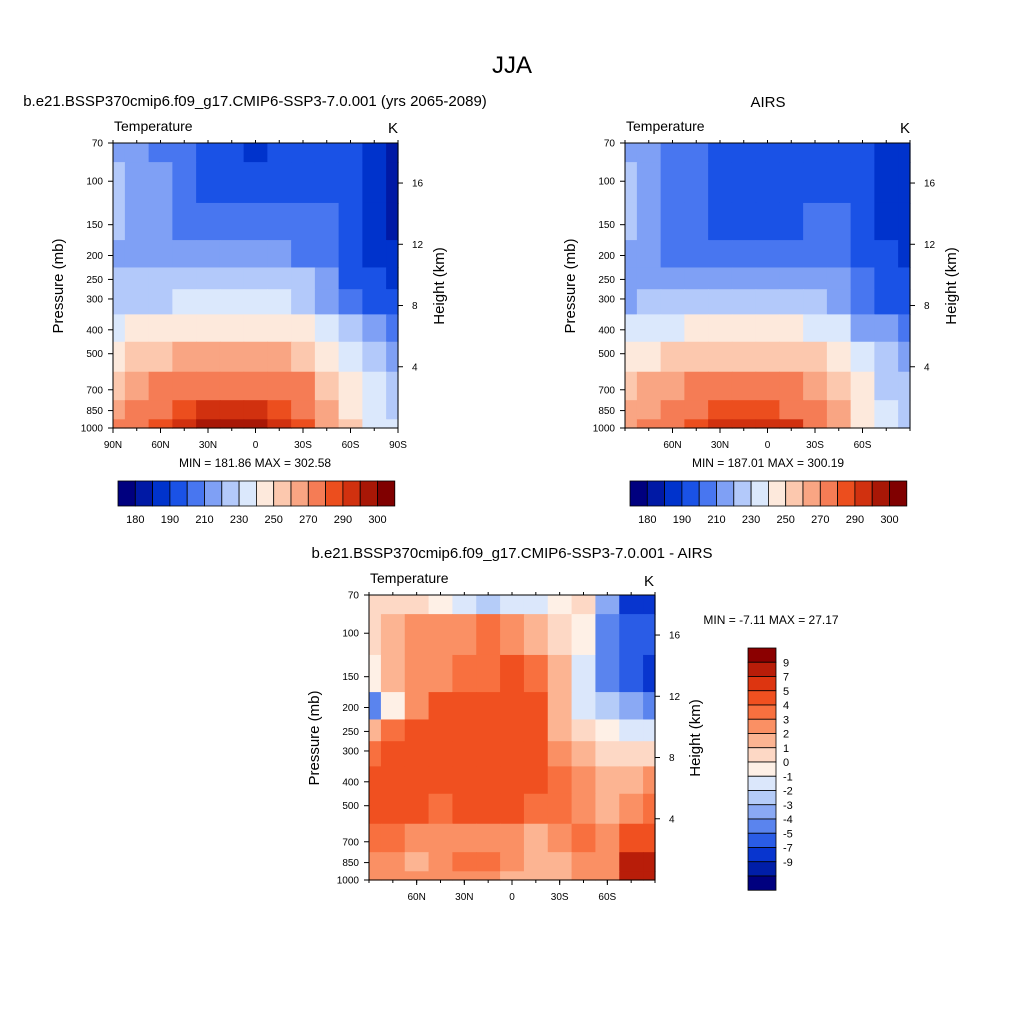 The image size is (1024, 1024). Describe the element at coordinates (930, 184) in the screenshot. I see `height-tick-label: 16` at that location.